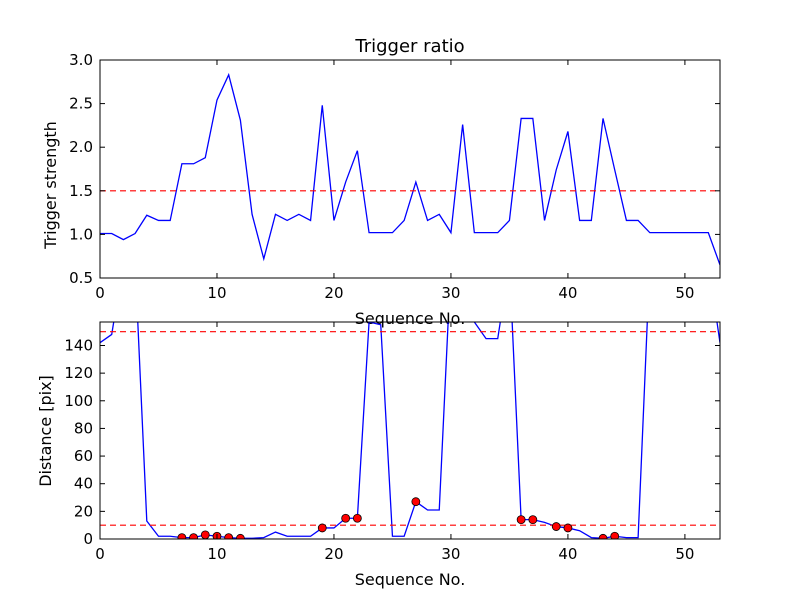  Describe the element at coordinates (78, 373) in the screenshot. I see `y-tick-label: 120` at that location.